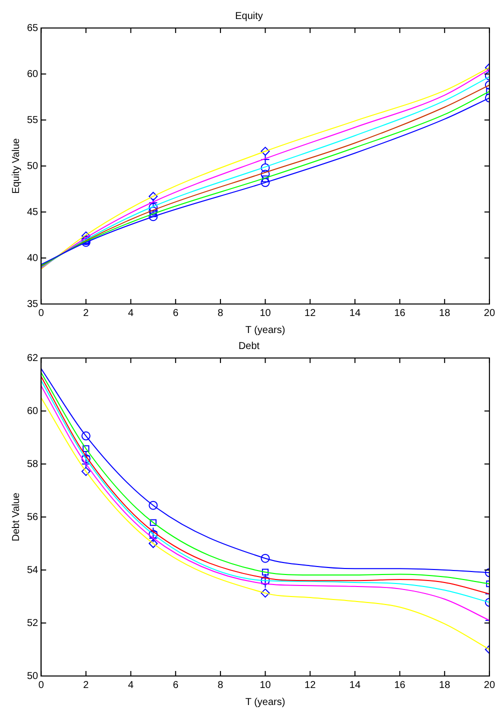 Image resolution: width=498 pixels, height=717 pixels. What do you see at coordinates (33, 517) in the screenshot?
I see `y-tick-label: 56` at bounding box center [33, 517].